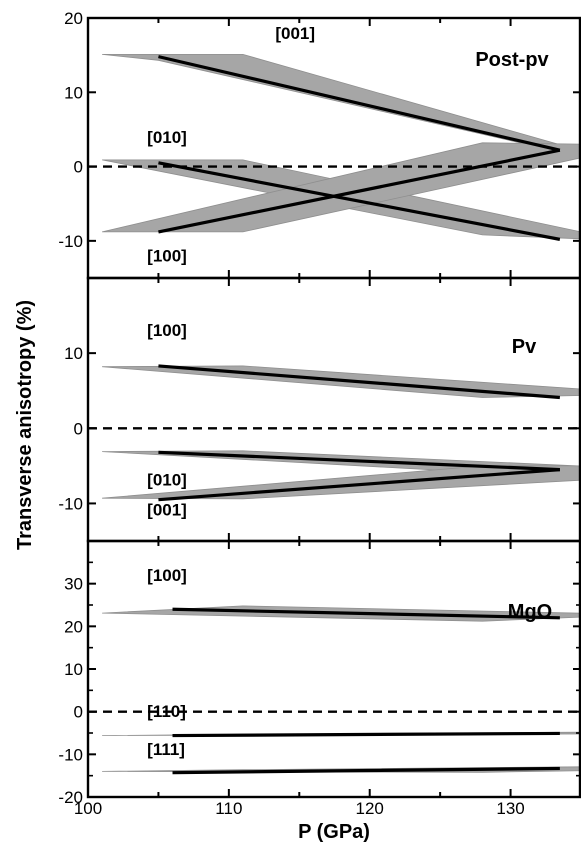 The height and width of the screenshot is (850, 581). Describe the element at coordinates (73, 584) in the screenshot. I see `y-tick-label: 30` at that location.